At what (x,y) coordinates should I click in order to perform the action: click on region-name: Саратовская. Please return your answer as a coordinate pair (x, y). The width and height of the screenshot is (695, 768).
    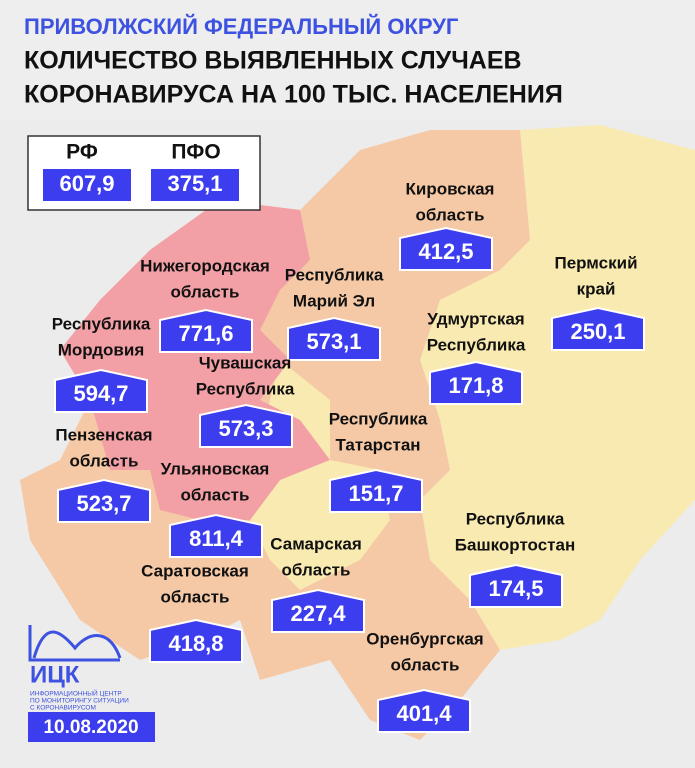
    Looking at the image, I should click on (195, 570).